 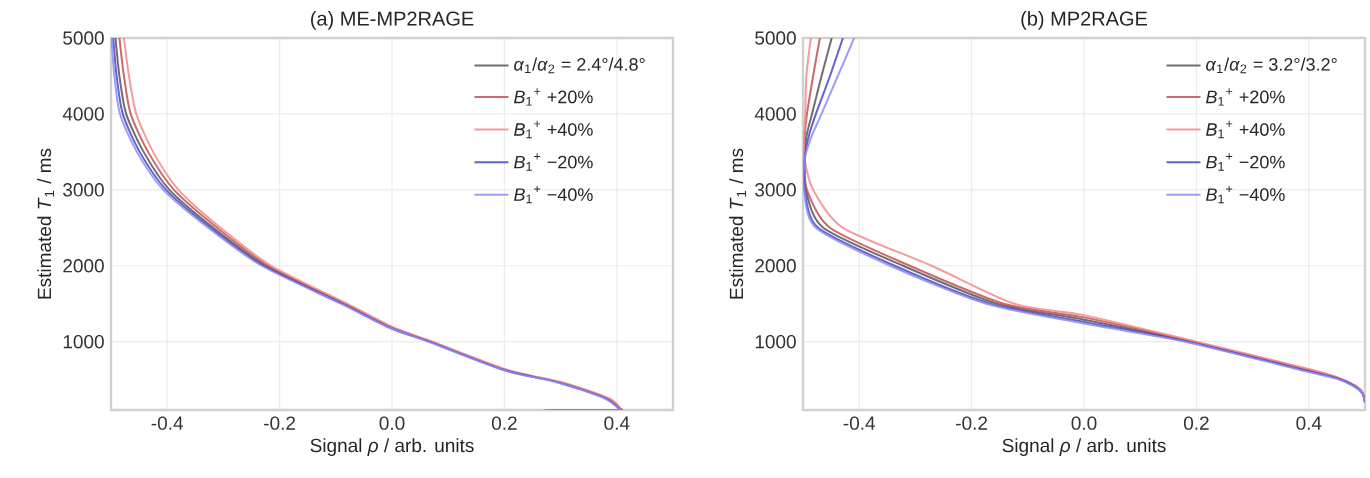 I want to click on chart-title: (b) MP2RAGE, so click(x=1084, y=20).